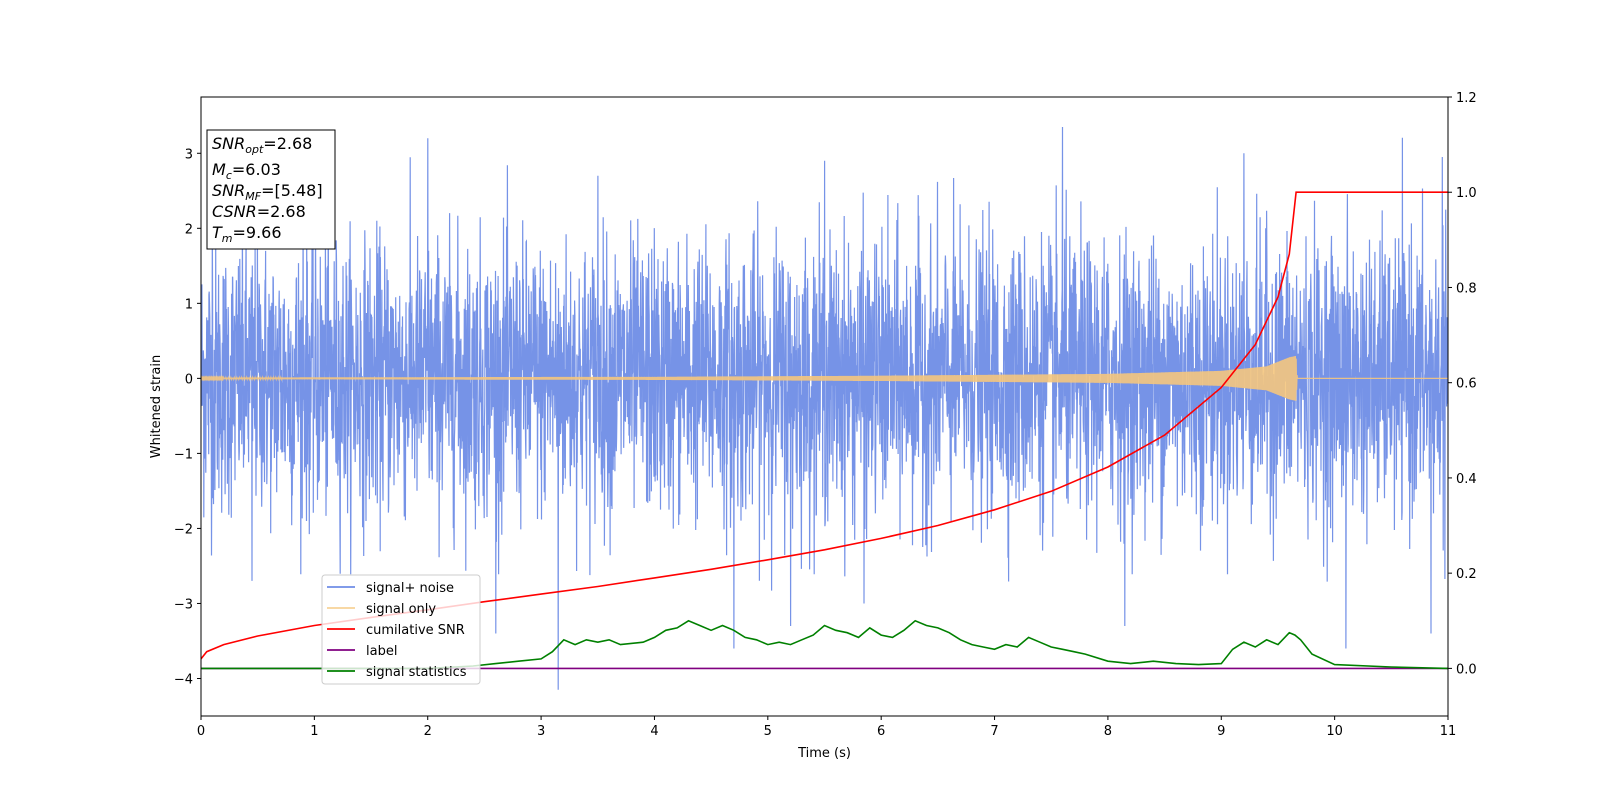 Image resolution: width=1600 pixels, height=800 pixels. I want to click on y-right-tick-label: 1.0, so click(1466, 193).